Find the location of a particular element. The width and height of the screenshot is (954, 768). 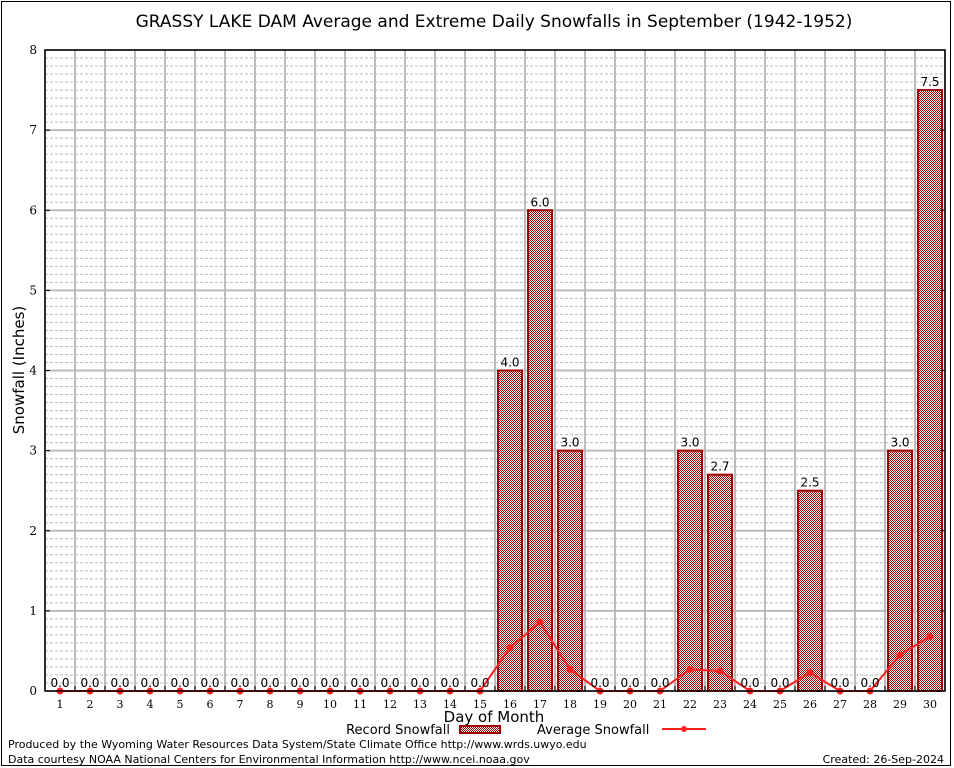

bar-value-label: 6.0 is located at coordinates (539, 202).